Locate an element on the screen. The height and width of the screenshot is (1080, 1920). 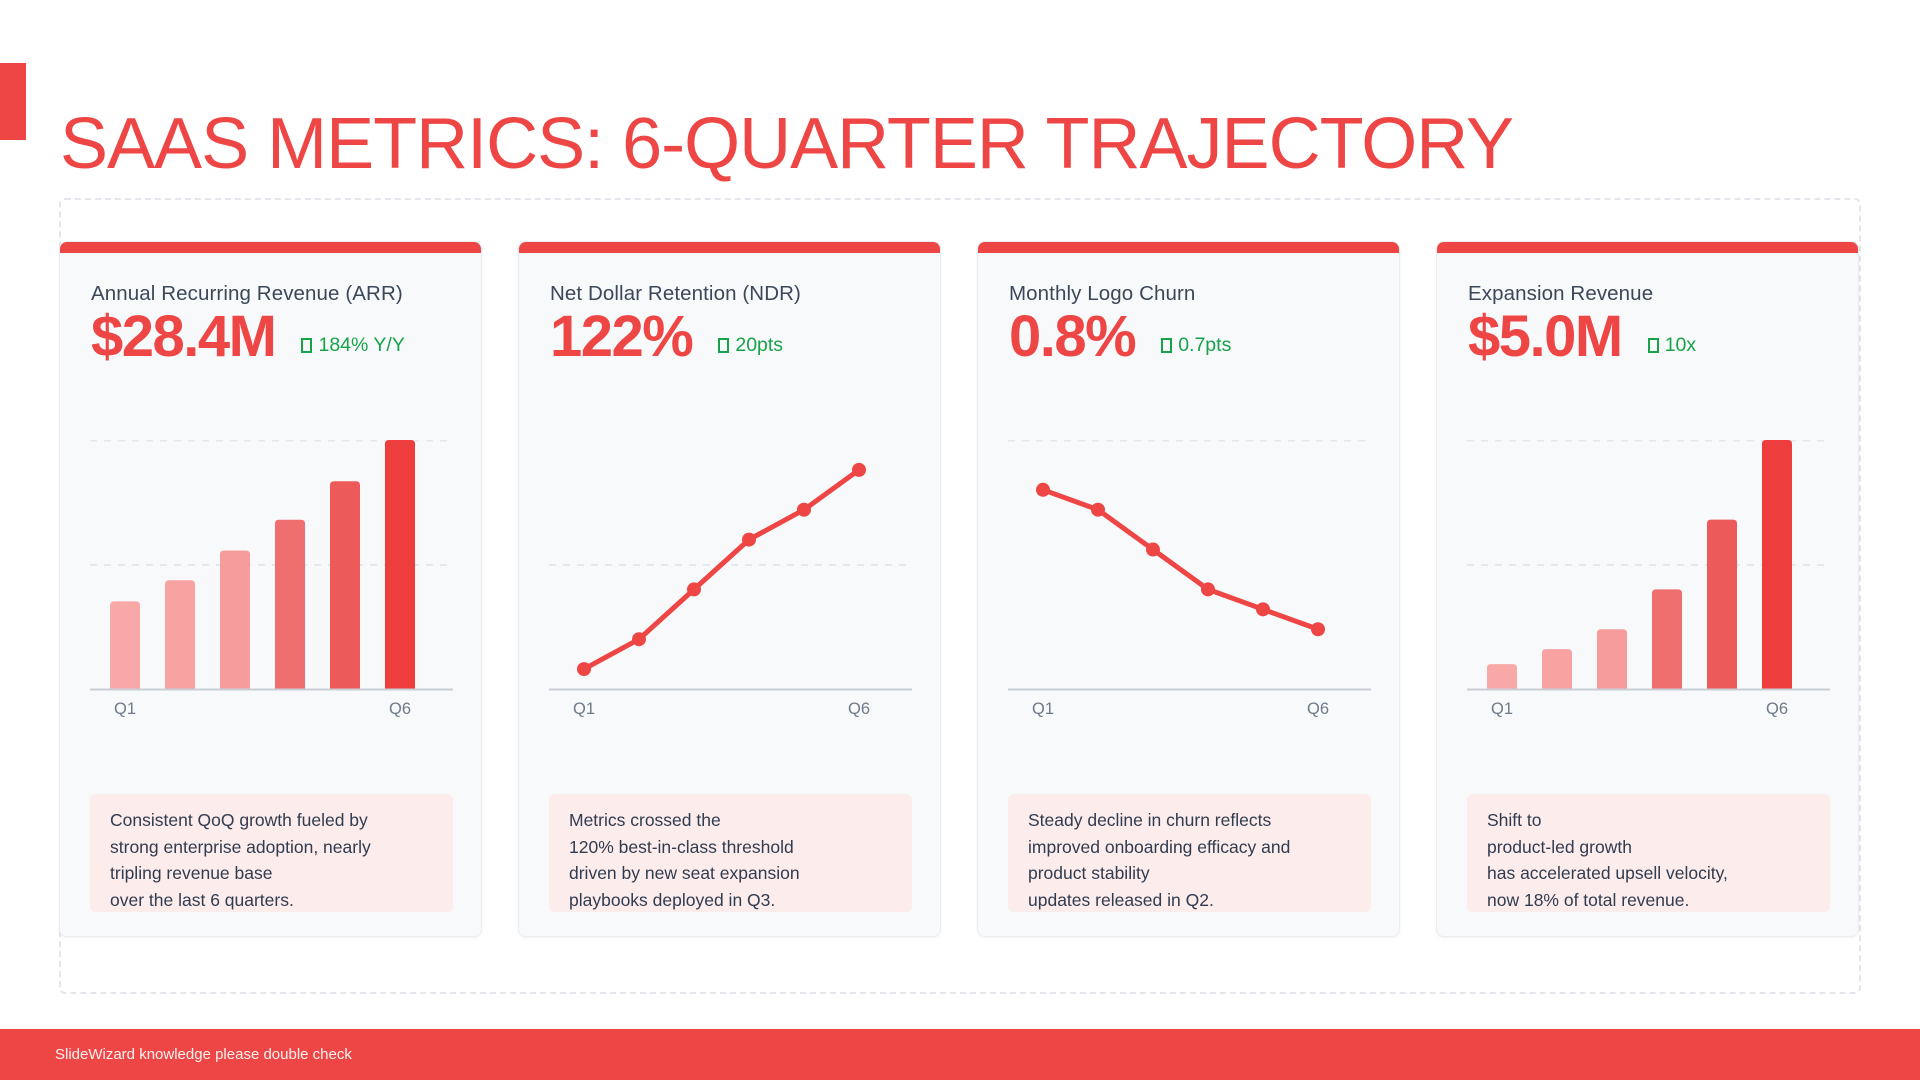
title-accent-bar is located at coordinates (13, 101).